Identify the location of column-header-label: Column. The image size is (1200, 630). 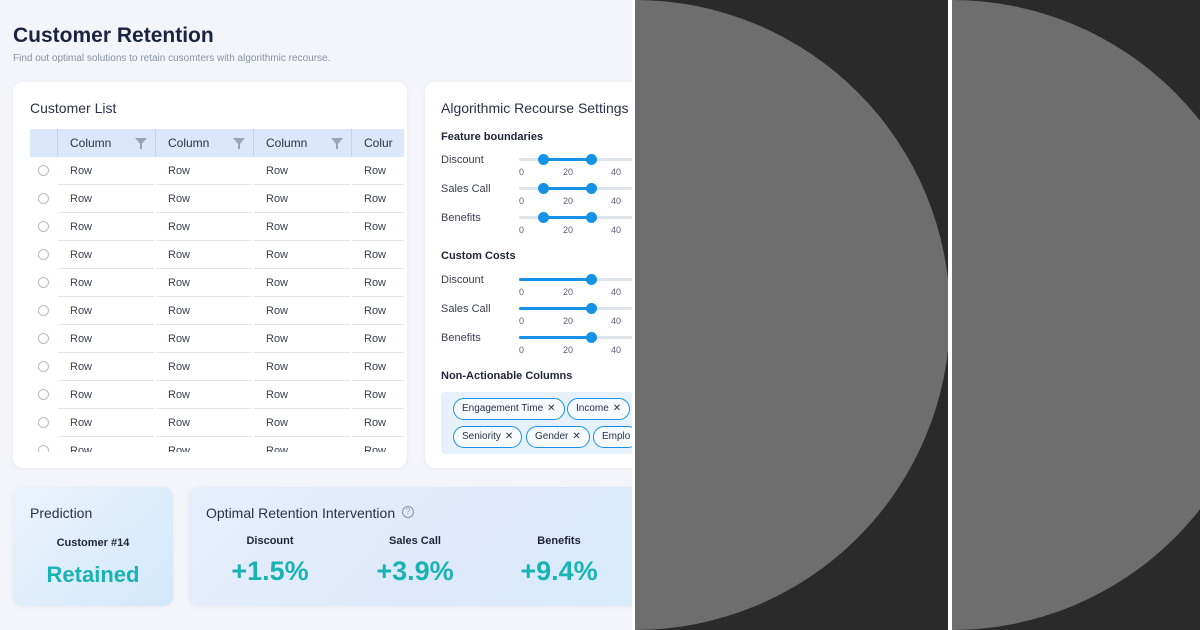
(287, 143).